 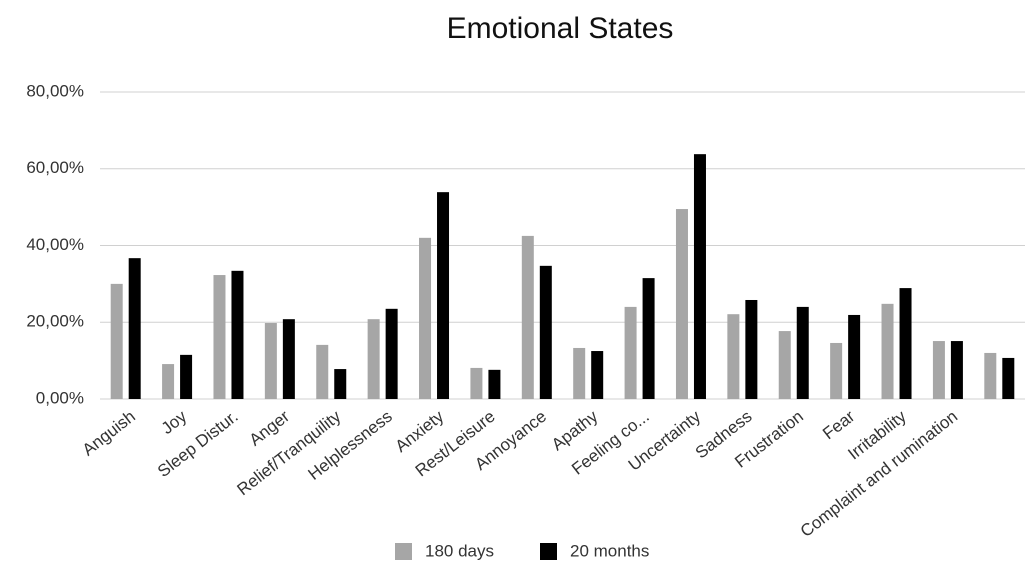 I want to click on y-tick-label: 20,00%, so click(x=55, y=321).